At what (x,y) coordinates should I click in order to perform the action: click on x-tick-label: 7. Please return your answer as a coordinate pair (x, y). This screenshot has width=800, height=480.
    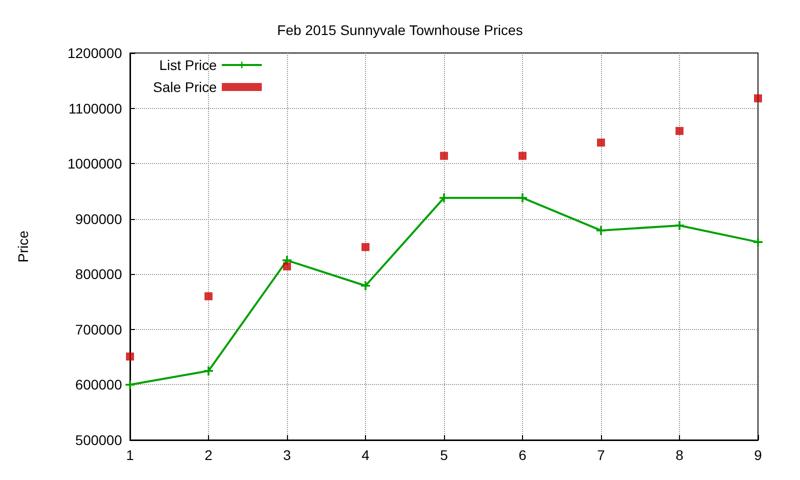
    Looking at the image, I should click on (601, 455).